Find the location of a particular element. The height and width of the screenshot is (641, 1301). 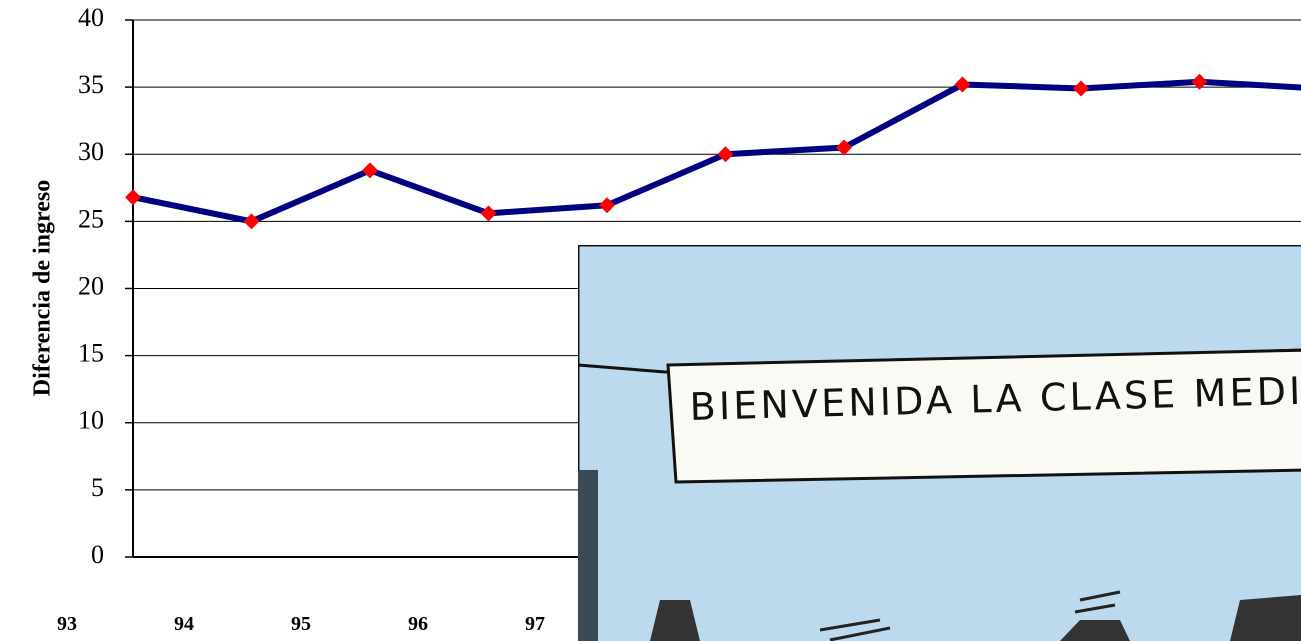

x-tick-label: 94 is located at coordinates (184, 624).